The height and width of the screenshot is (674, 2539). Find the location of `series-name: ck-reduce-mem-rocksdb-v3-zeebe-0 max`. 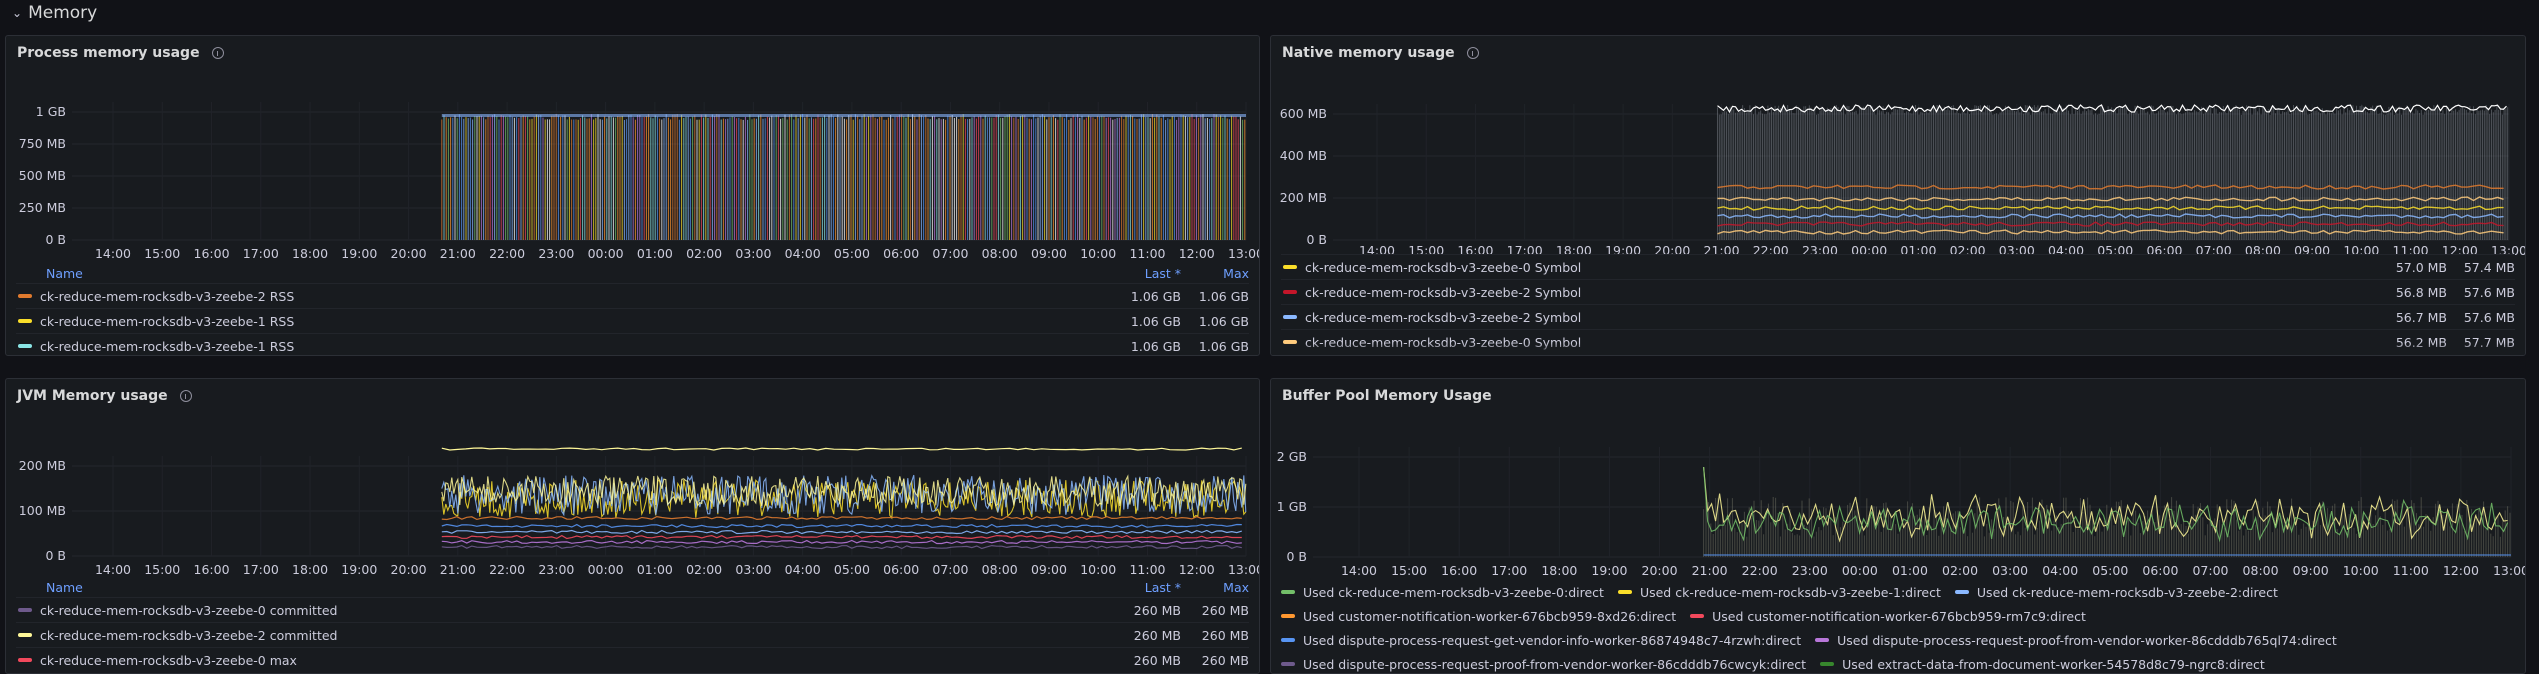

series-name: ck-reduce-mem-rocksdb-v3-zeebe-0 max is located at coordinates (168, 660).